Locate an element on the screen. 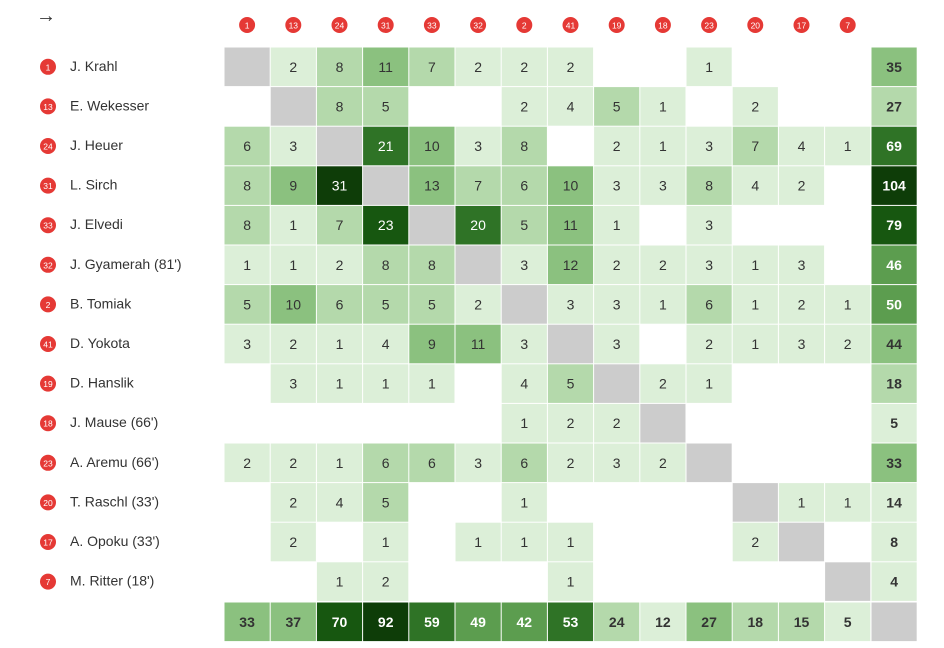 This screenshot has width=944, height=648. player-name-label: E. Wekesser is located at coordinates (109, 105).